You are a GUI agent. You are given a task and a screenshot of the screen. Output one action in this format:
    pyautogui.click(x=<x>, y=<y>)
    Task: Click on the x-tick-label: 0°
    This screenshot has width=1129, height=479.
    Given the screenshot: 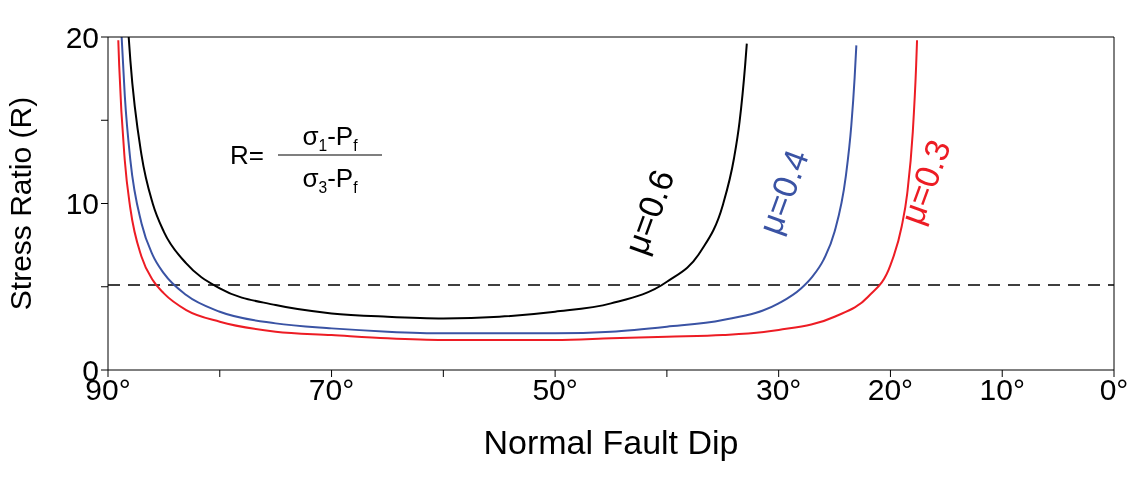 What is the action you would take?
    pyautogui.click(x=1114, y=390)
    